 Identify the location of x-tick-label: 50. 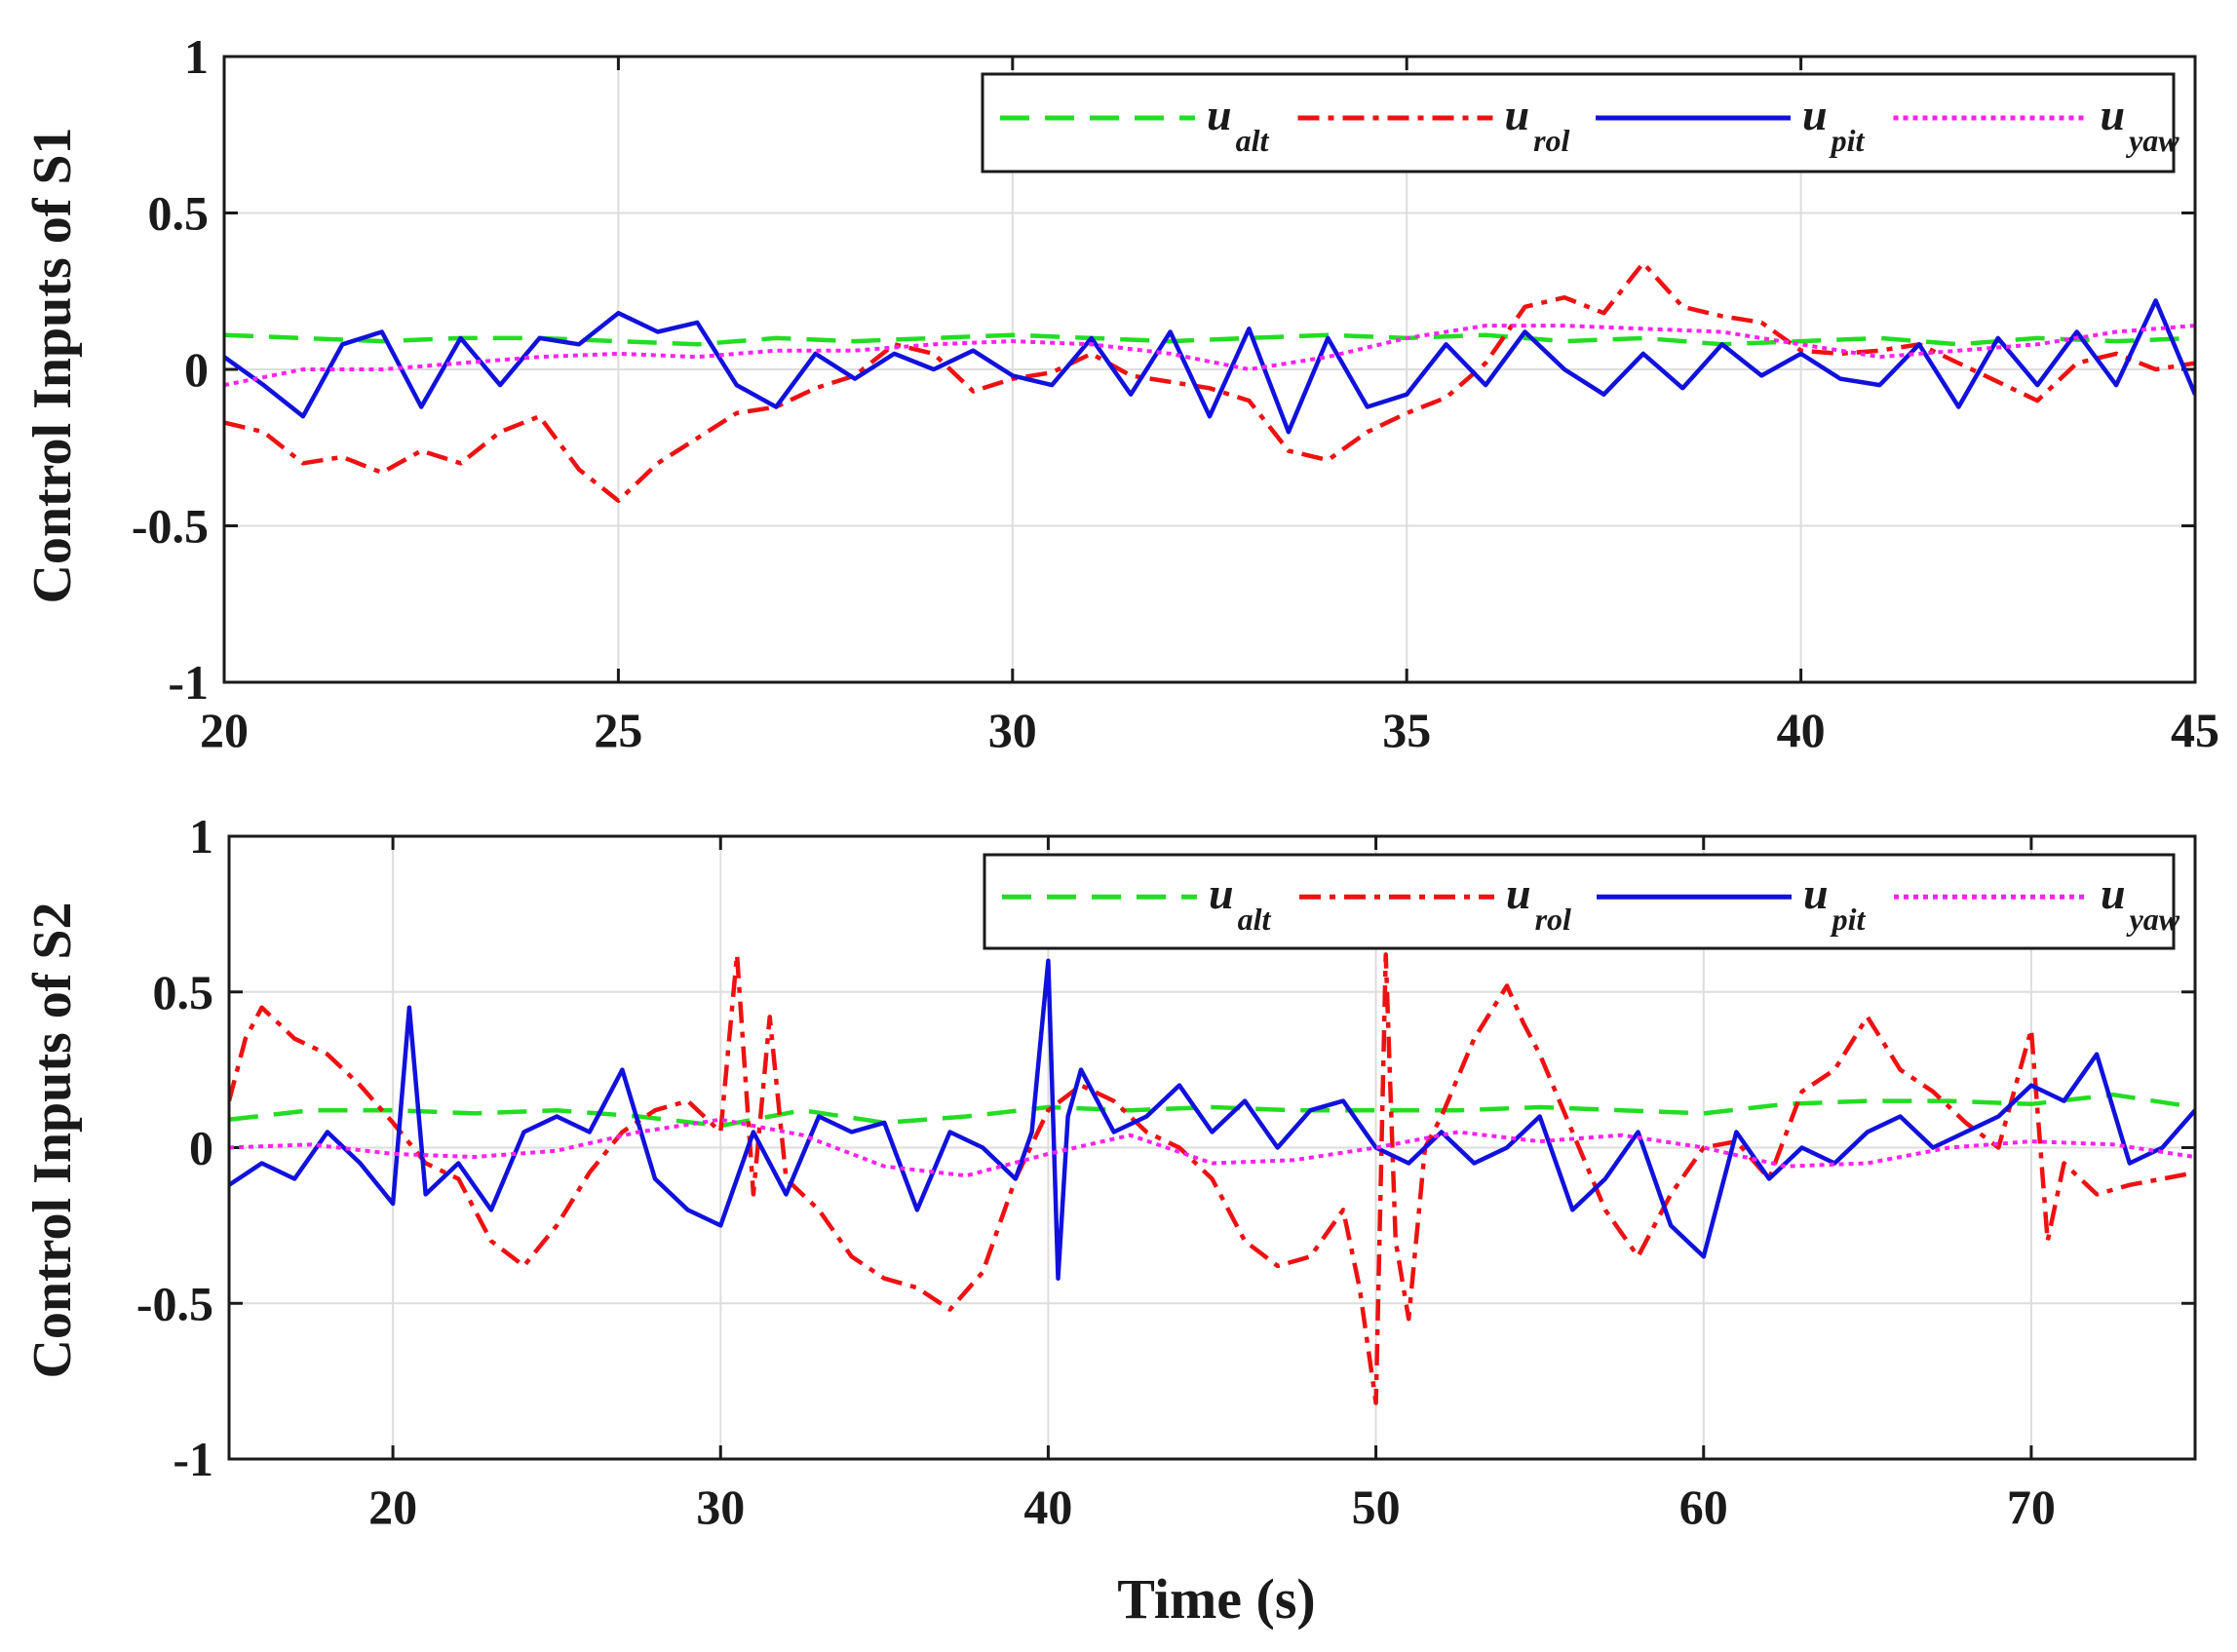
(1376, 1506).